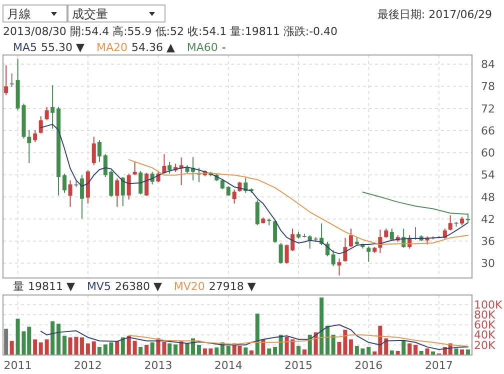 This screenshot has width=504, height=374. I want to click on text: 19811 ▼, so click(52, 286).